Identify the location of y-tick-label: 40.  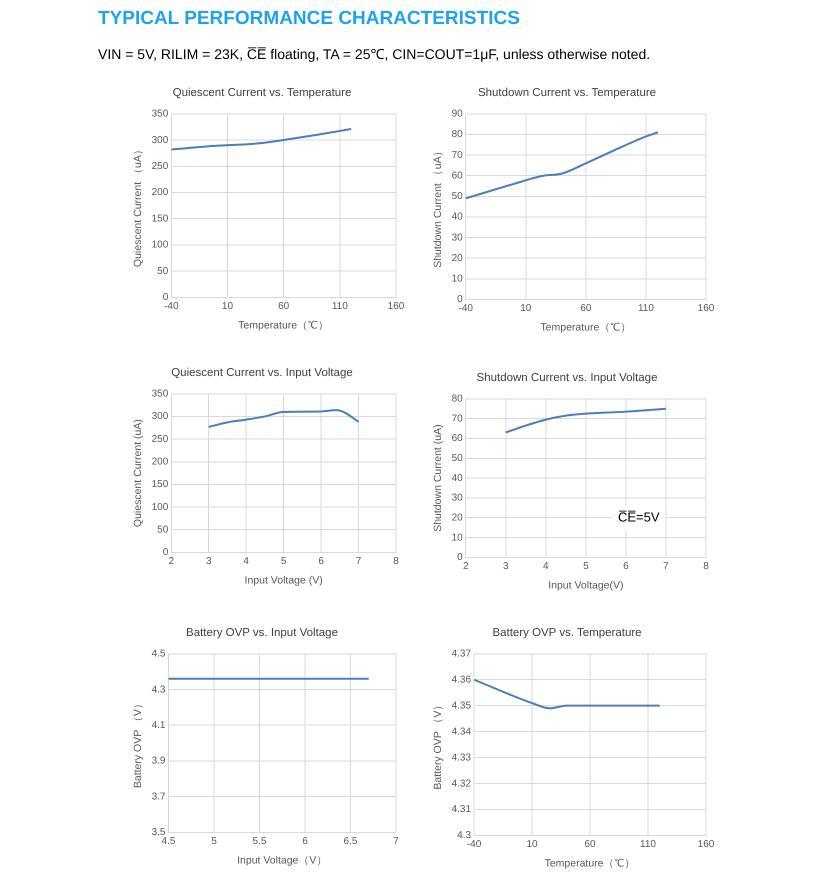
(458, 478).